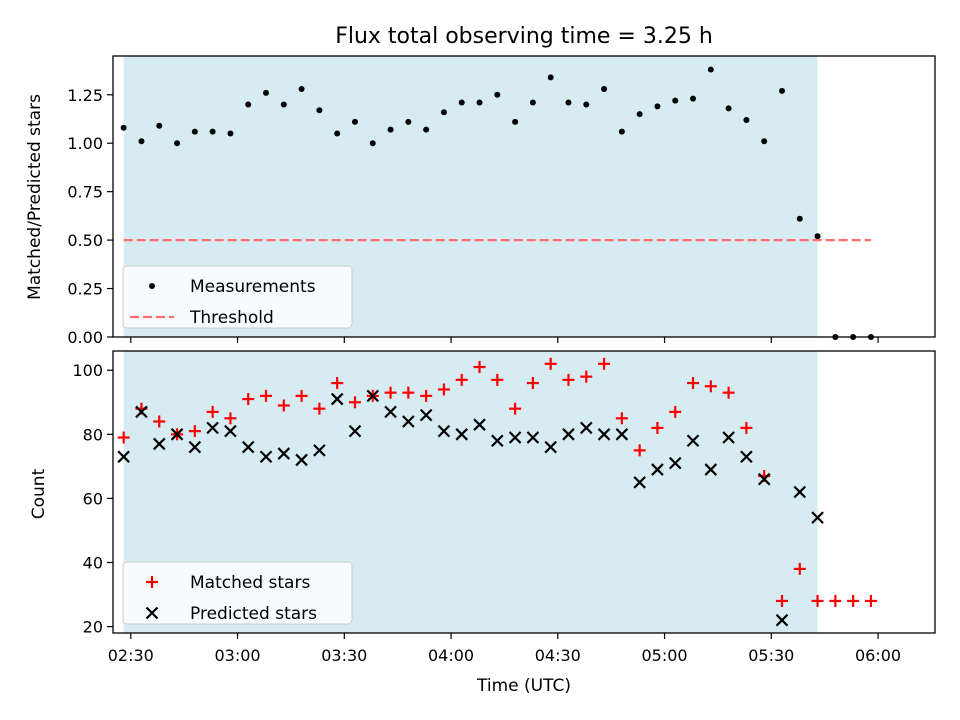  I want to click on bottom-x-tick-label: 03:00, so click(237, 655).